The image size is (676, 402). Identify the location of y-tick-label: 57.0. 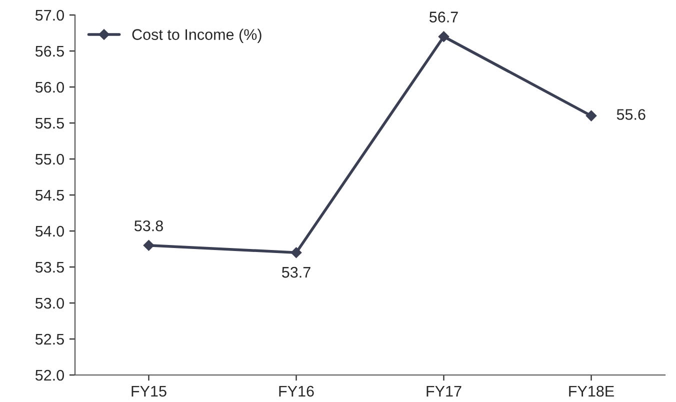
(49, 15).